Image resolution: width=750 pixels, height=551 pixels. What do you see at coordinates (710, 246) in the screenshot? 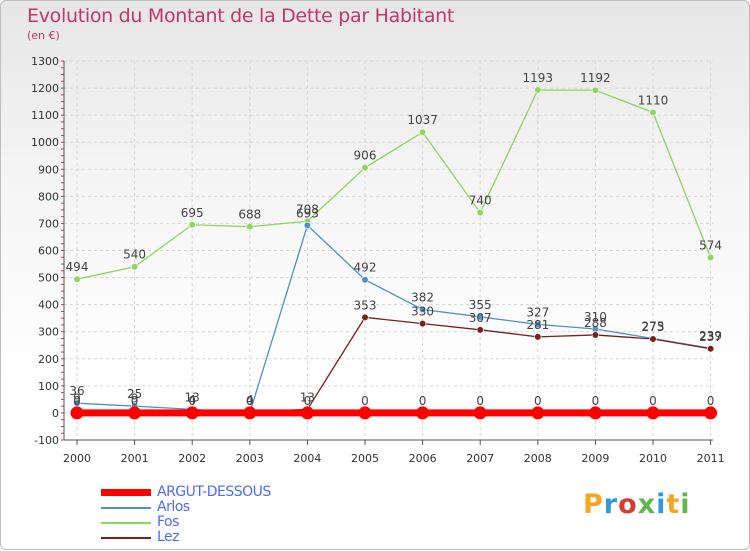
I see `data-label: 574` at bounding box center [710, 246].